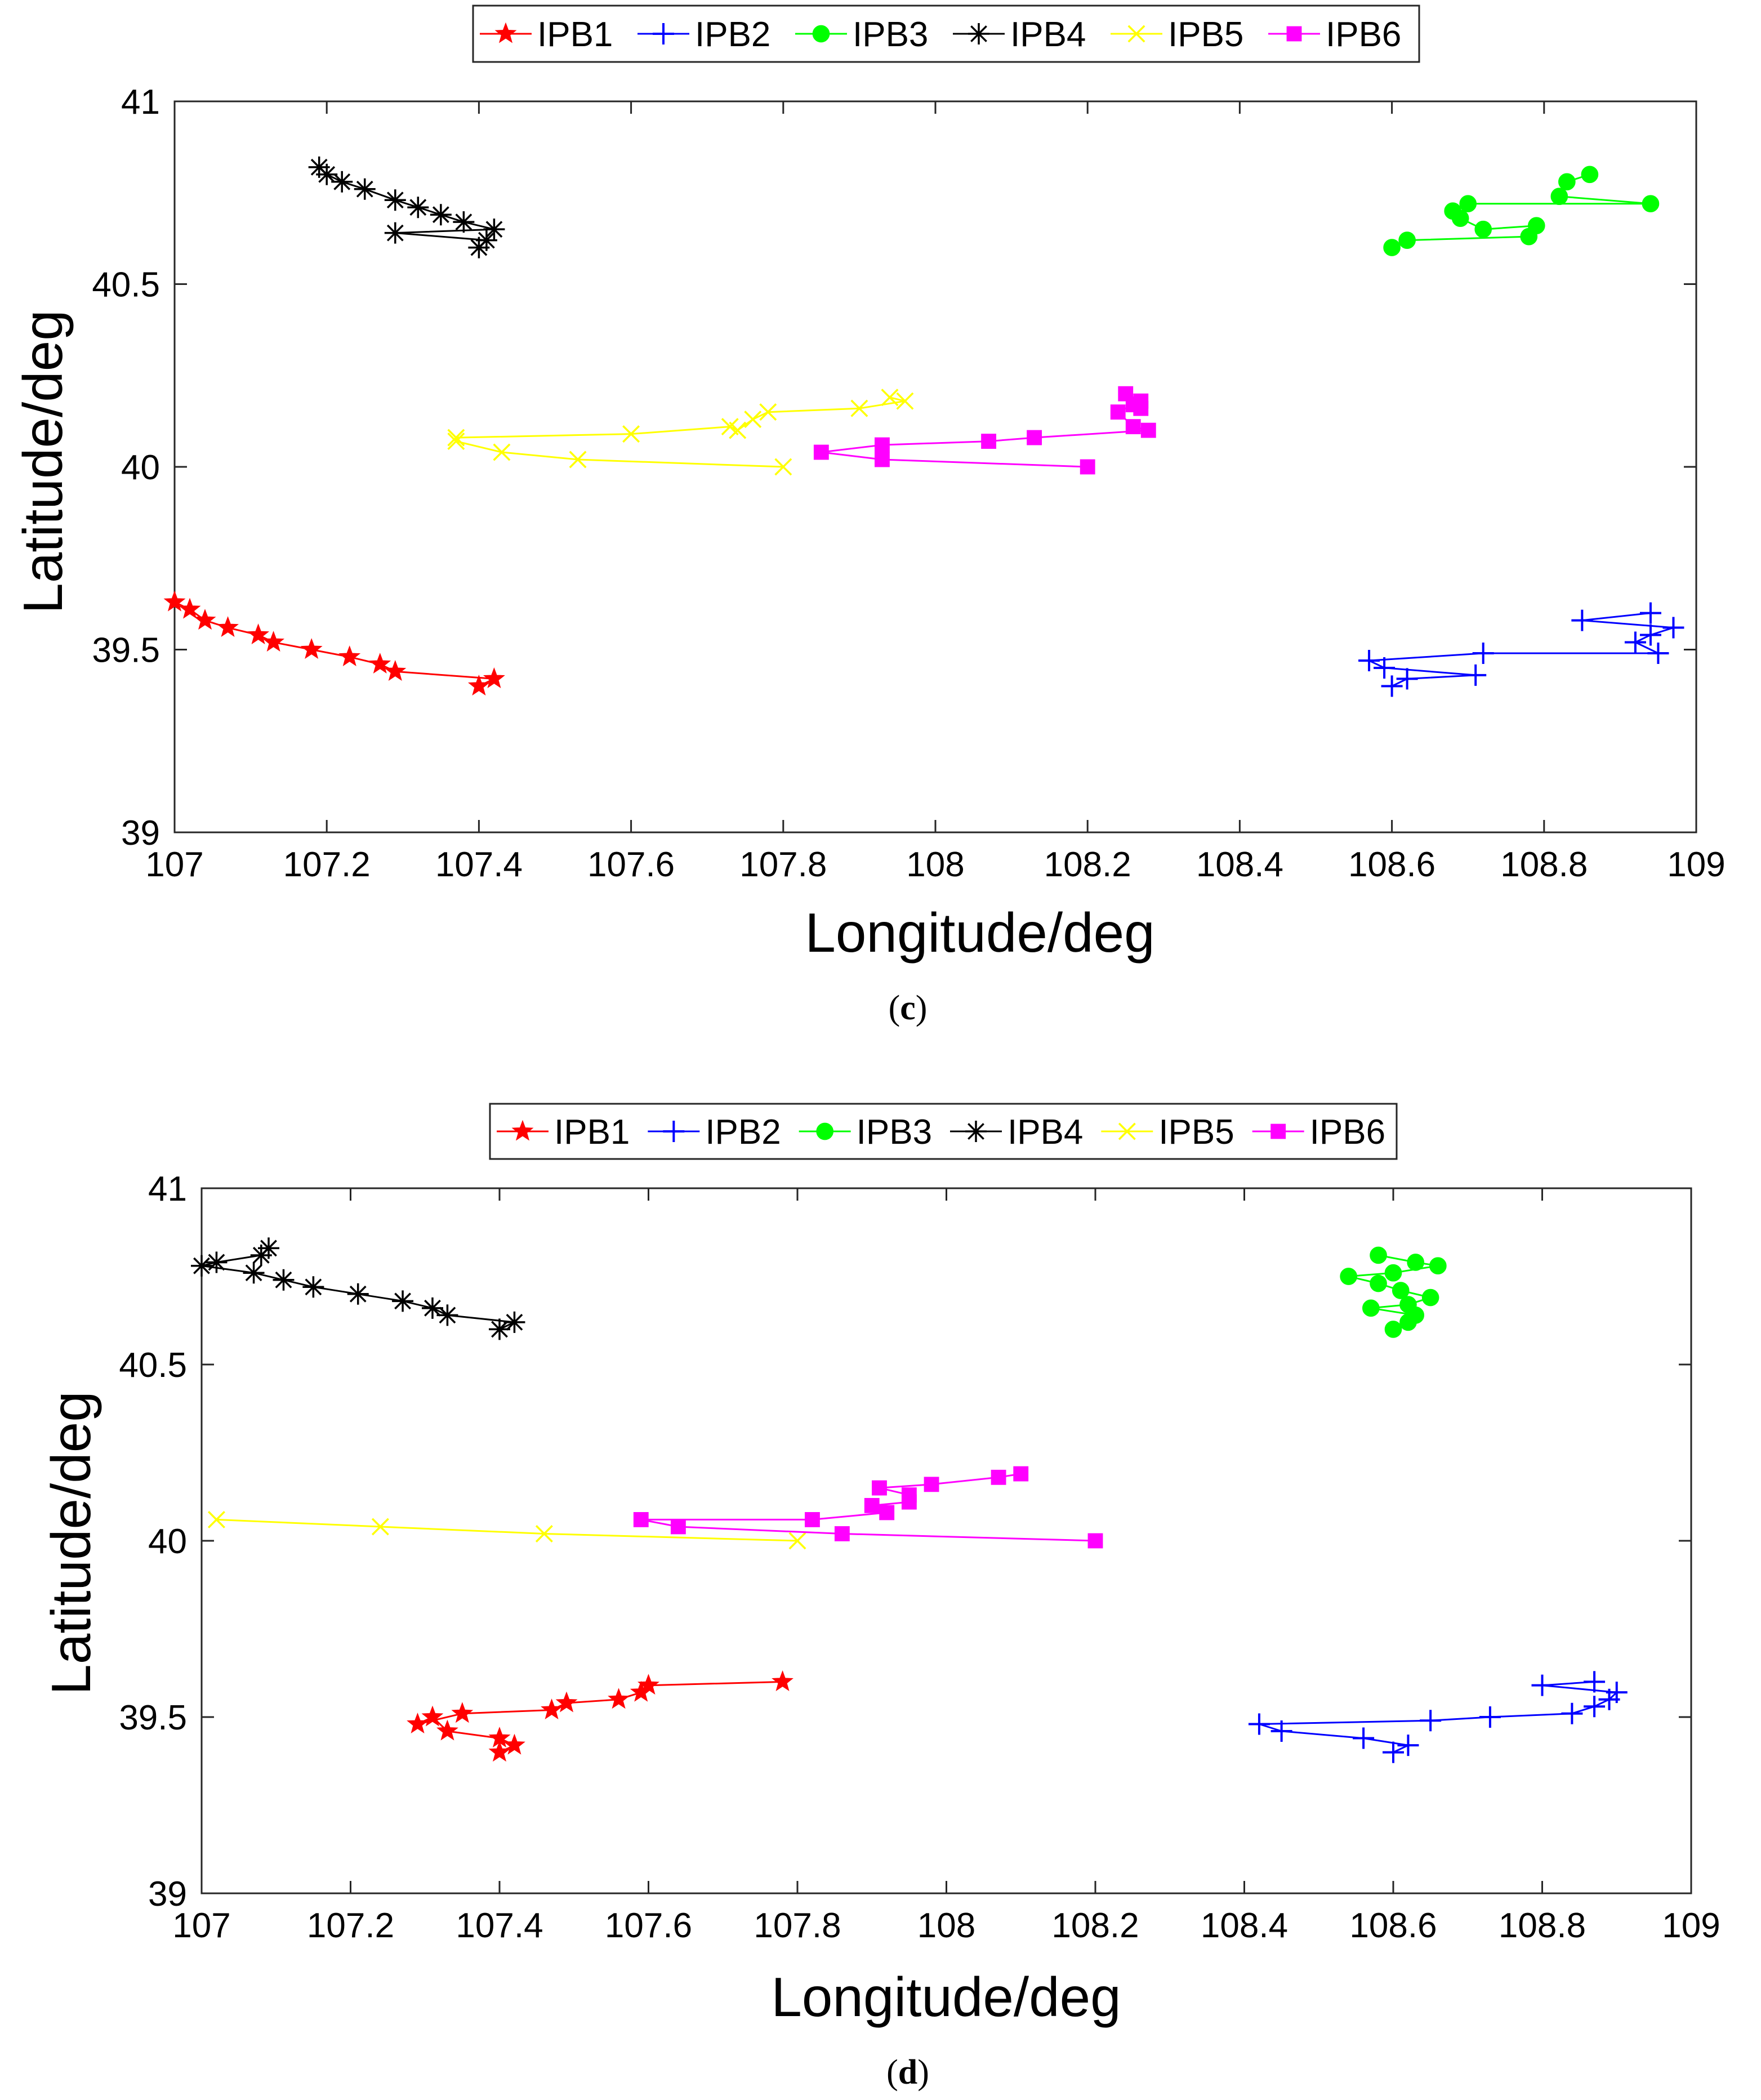 The width and height of the screenshot is (1761, 2100). Describe the element at coordinates (935, 864) in the screenshot. I see `x-tick-label: 108` at that location.